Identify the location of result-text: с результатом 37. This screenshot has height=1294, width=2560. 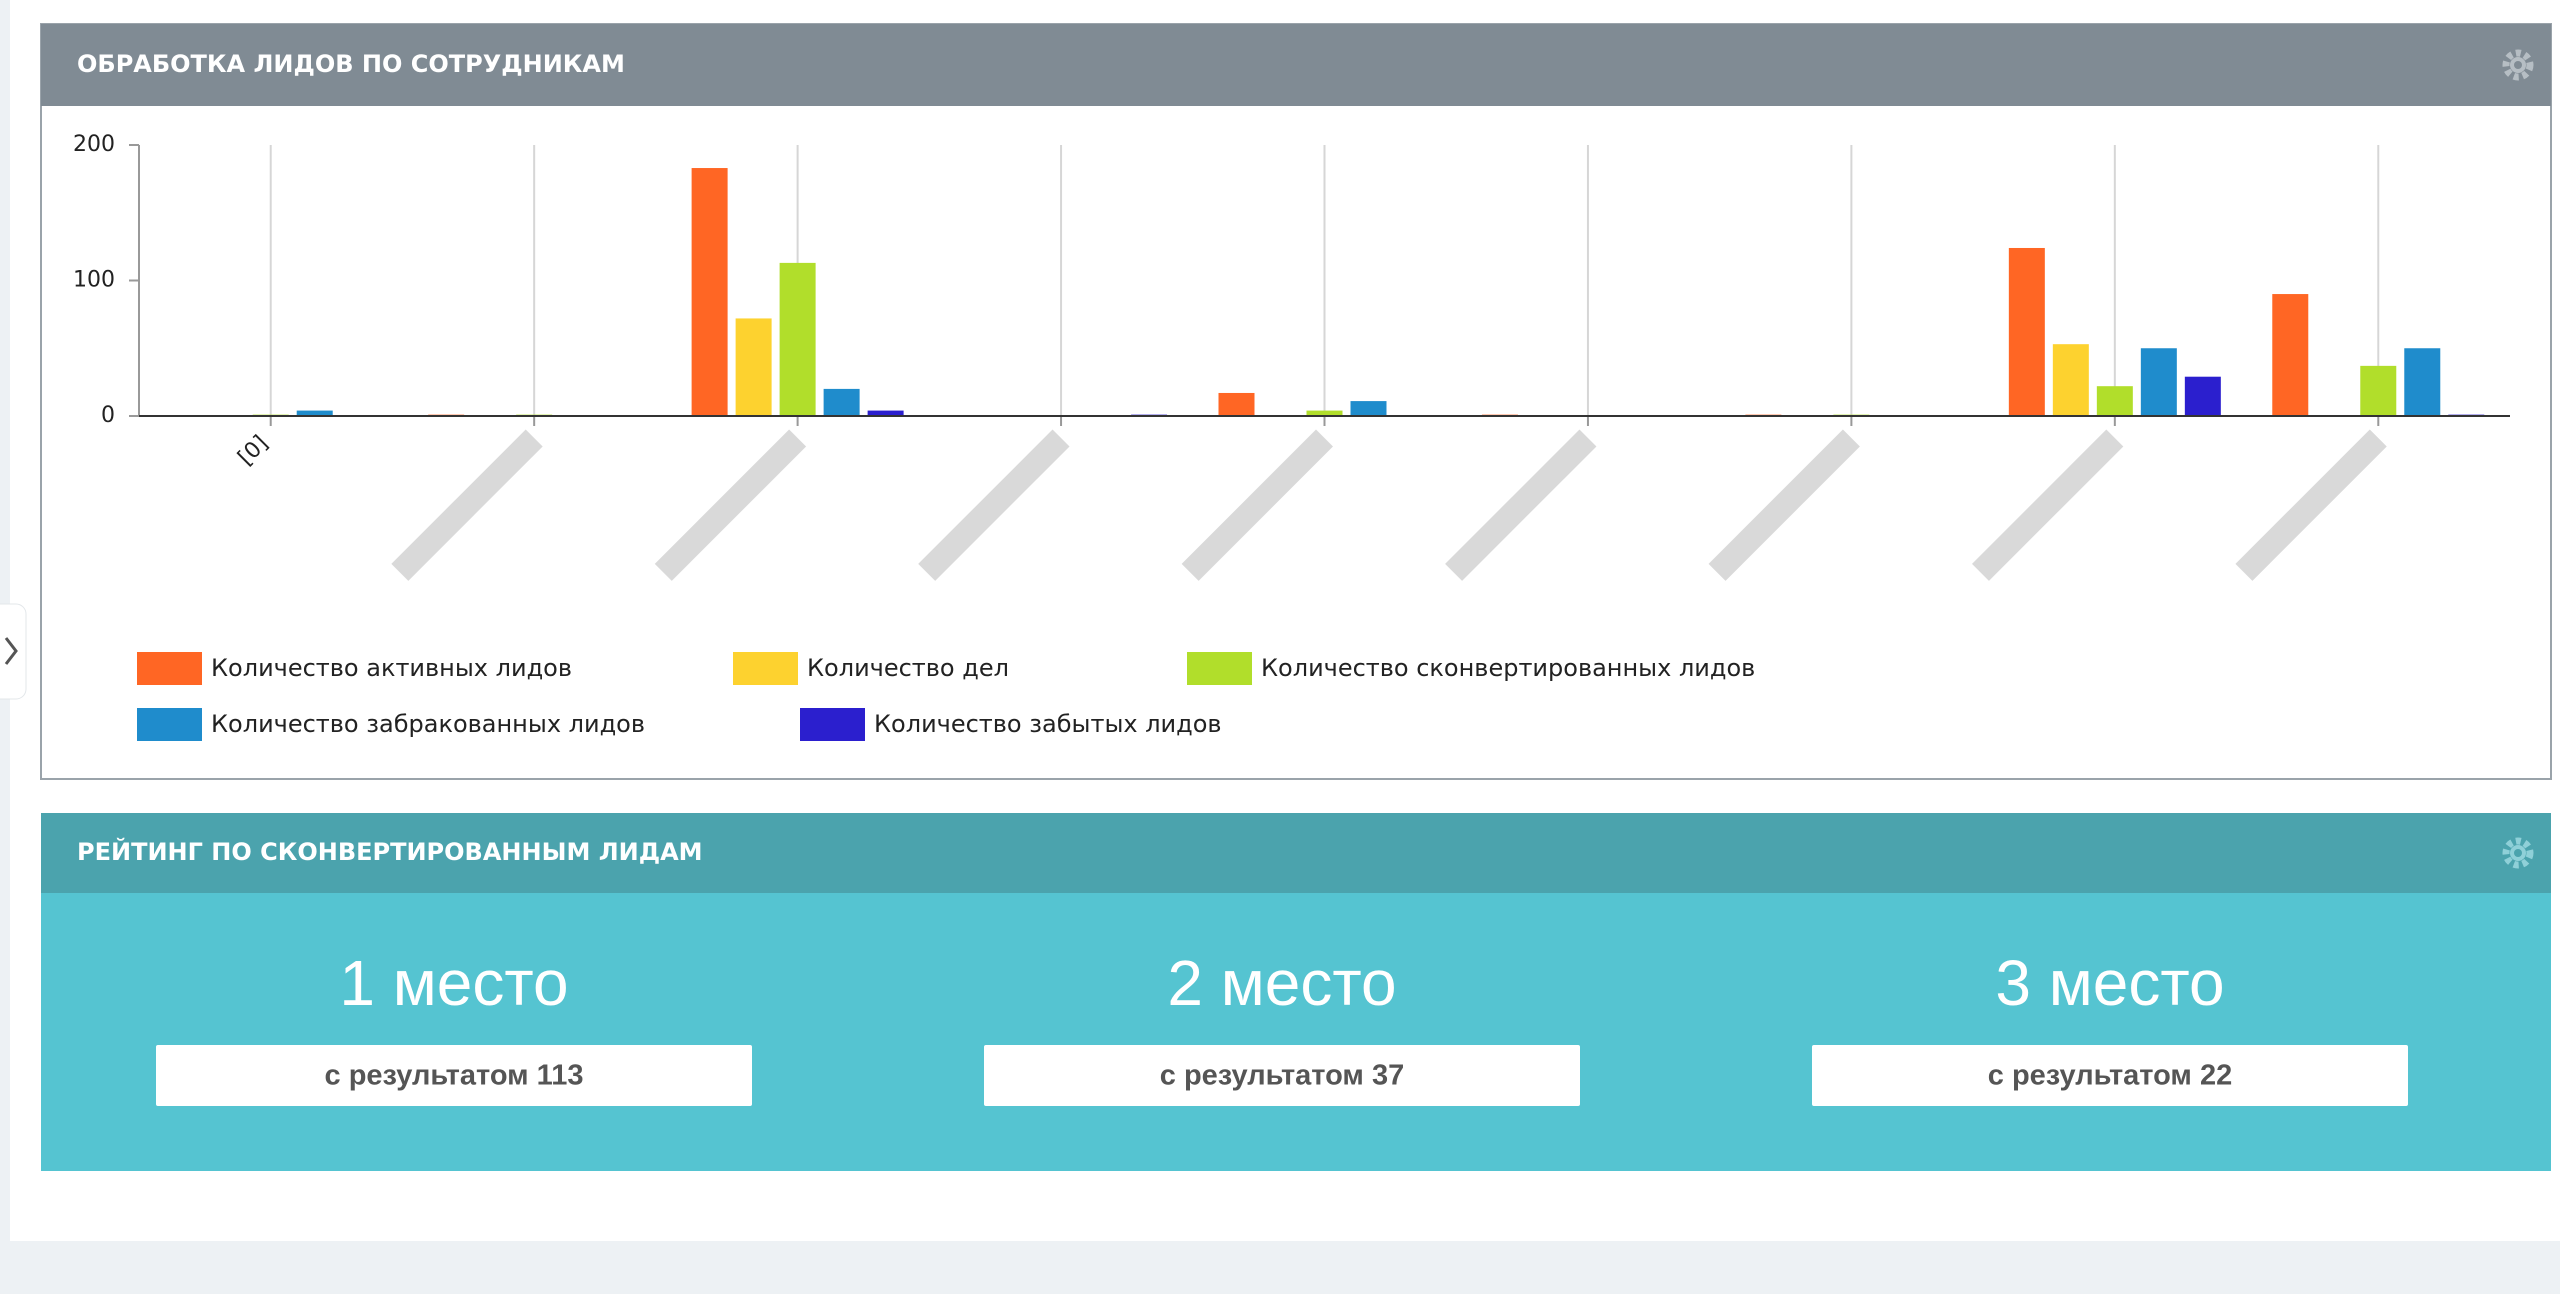
(1282, 1076).